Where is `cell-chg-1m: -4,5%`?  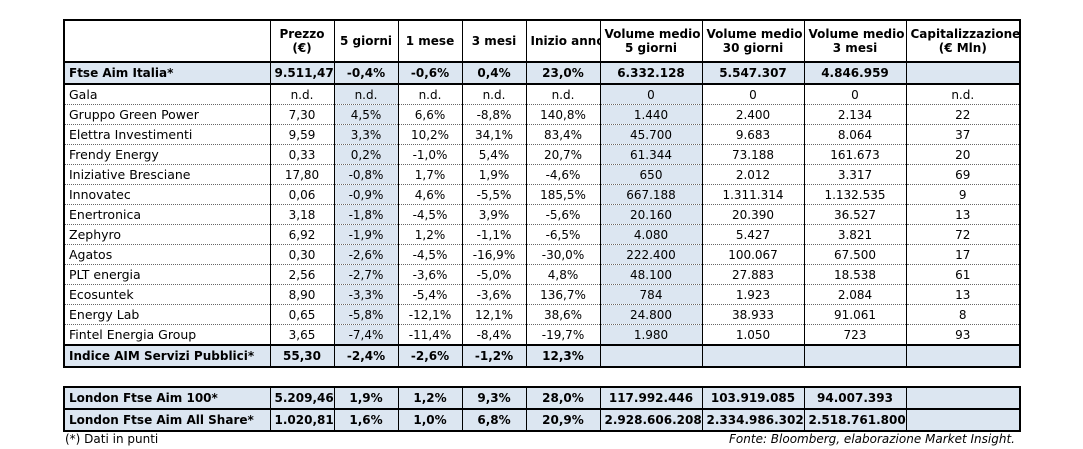
cell-chg-1m: -4,5% is located at coordinates (430, 214).